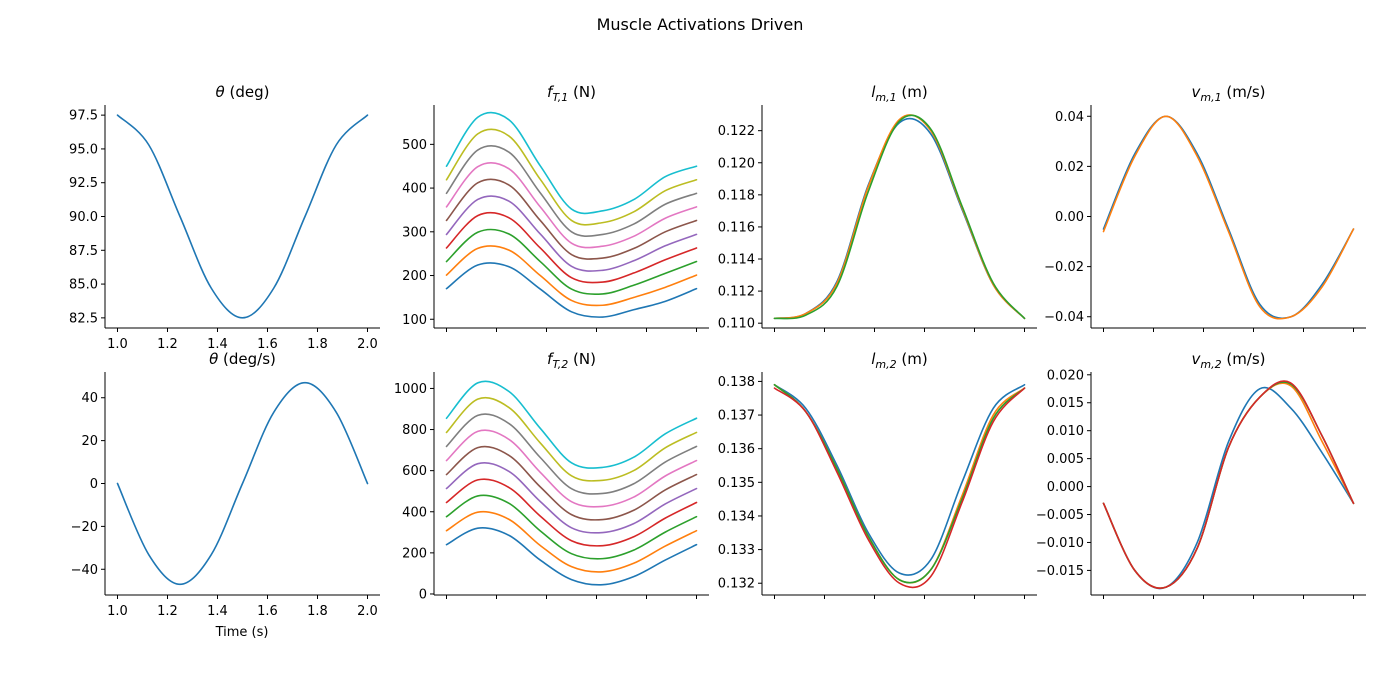  What do you see at coordinates (571, 360) in the screenshot?
I see `subplot-title: fT,2 (N)` at bounding box center [571, 360].